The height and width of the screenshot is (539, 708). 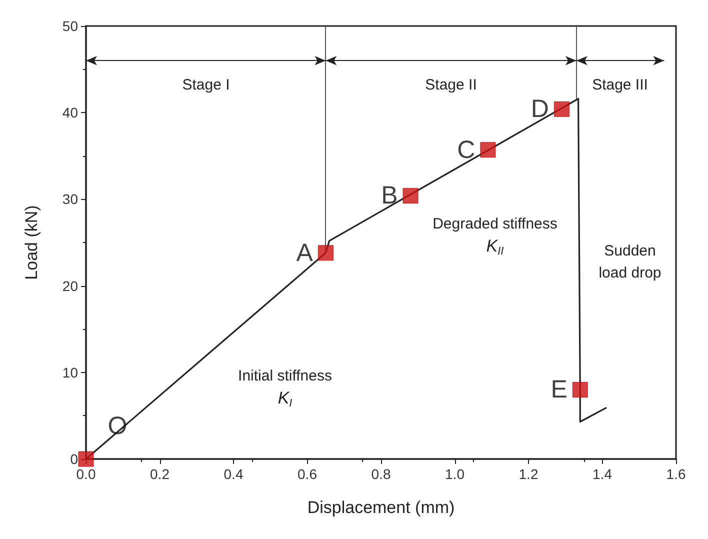 What do you see at coordinates (381, 507) in the screenshot?
I see `x-axis-title: Displacement (mm)` at bounding box center [381, 507].